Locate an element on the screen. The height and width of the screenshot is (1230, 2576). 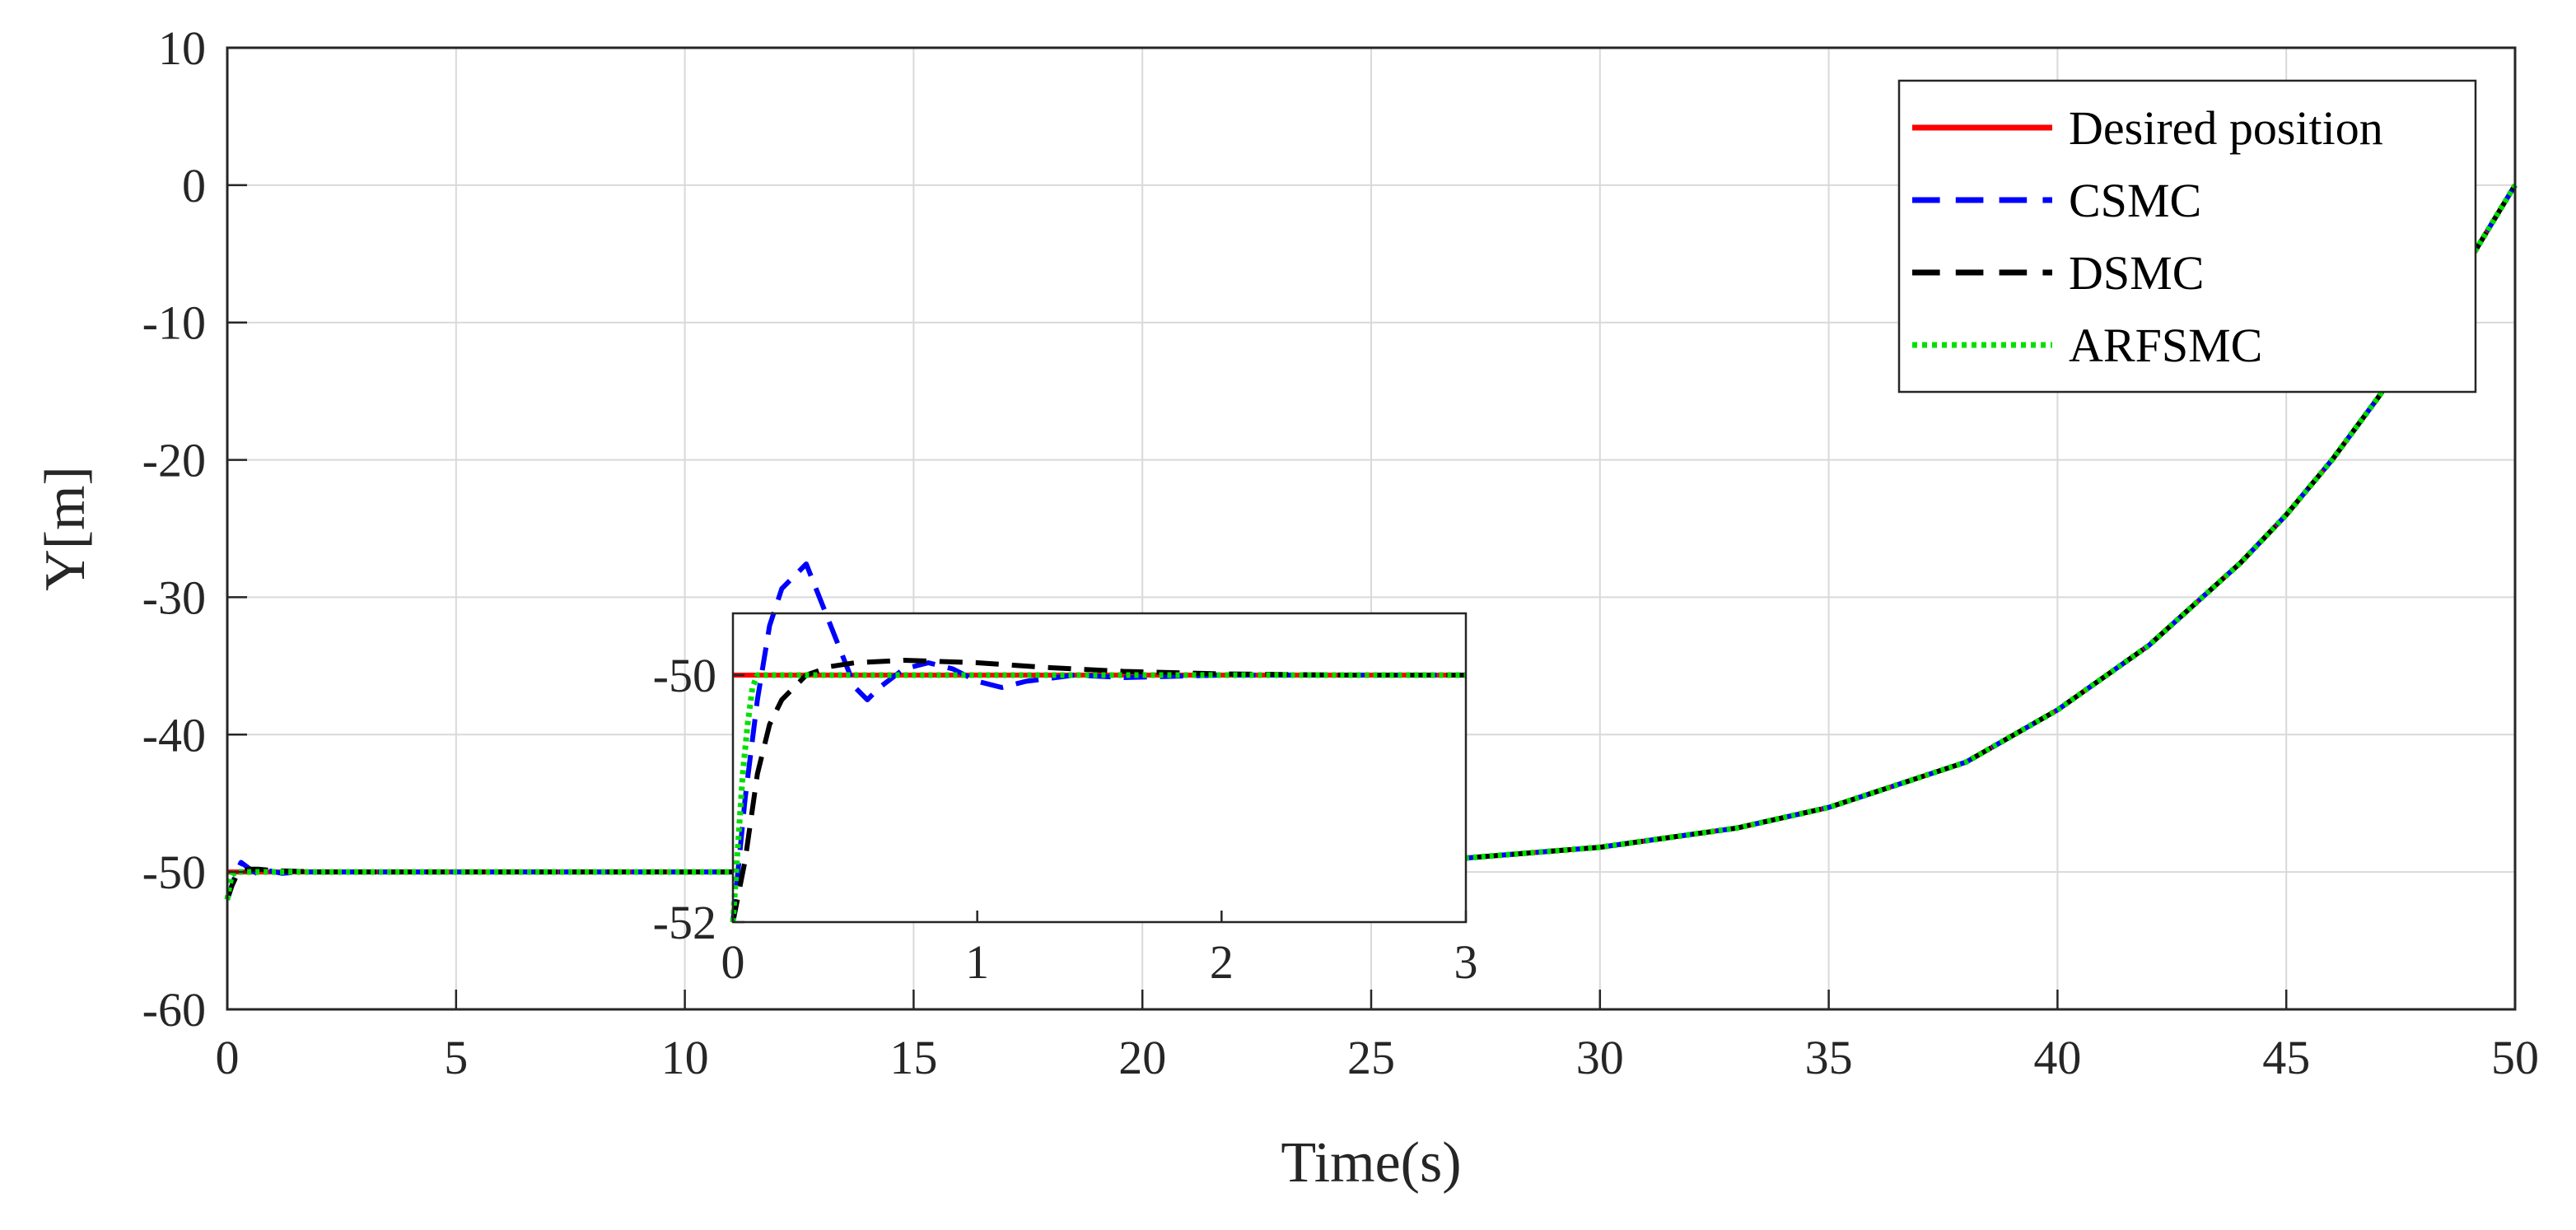
x-tick-label: 40 is located at coordinates (2057, 1057).